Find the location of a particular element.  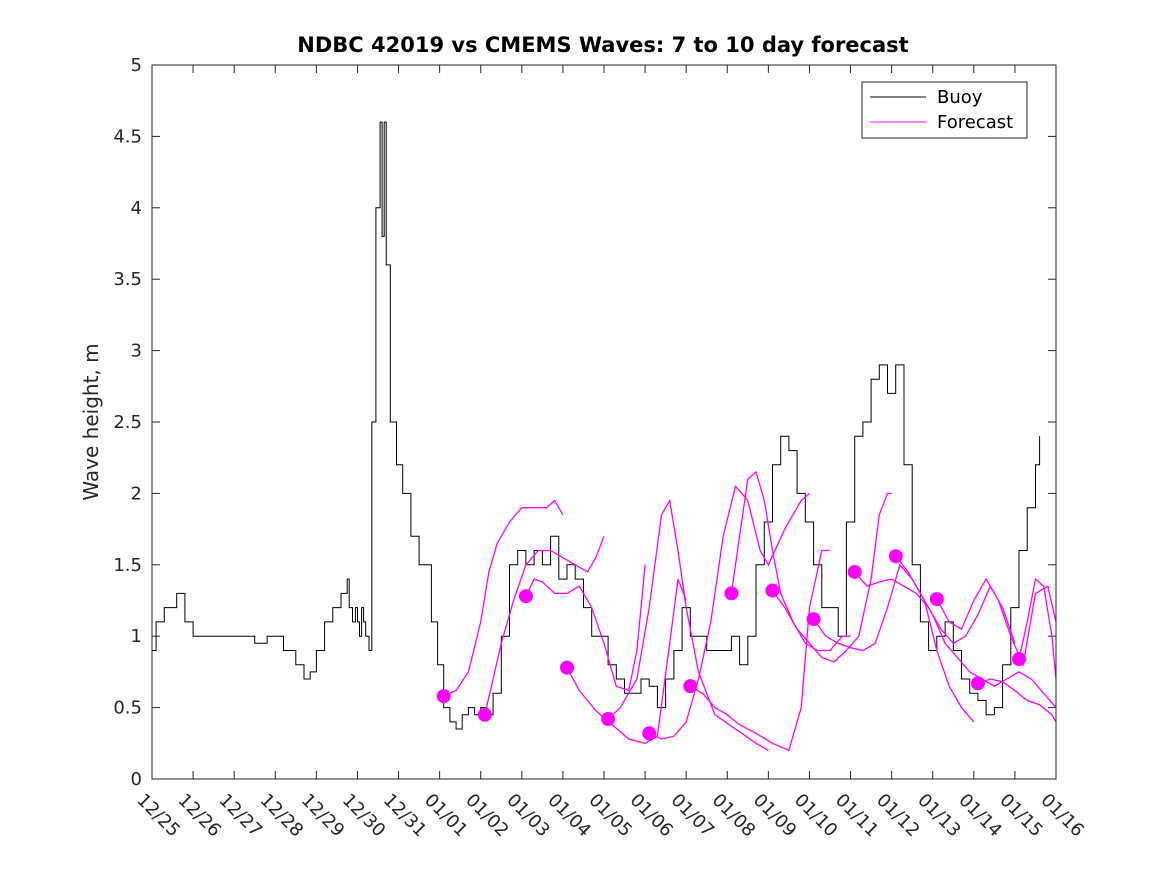

x-tick-label: 12/31 is located at coordinates (405, 816).